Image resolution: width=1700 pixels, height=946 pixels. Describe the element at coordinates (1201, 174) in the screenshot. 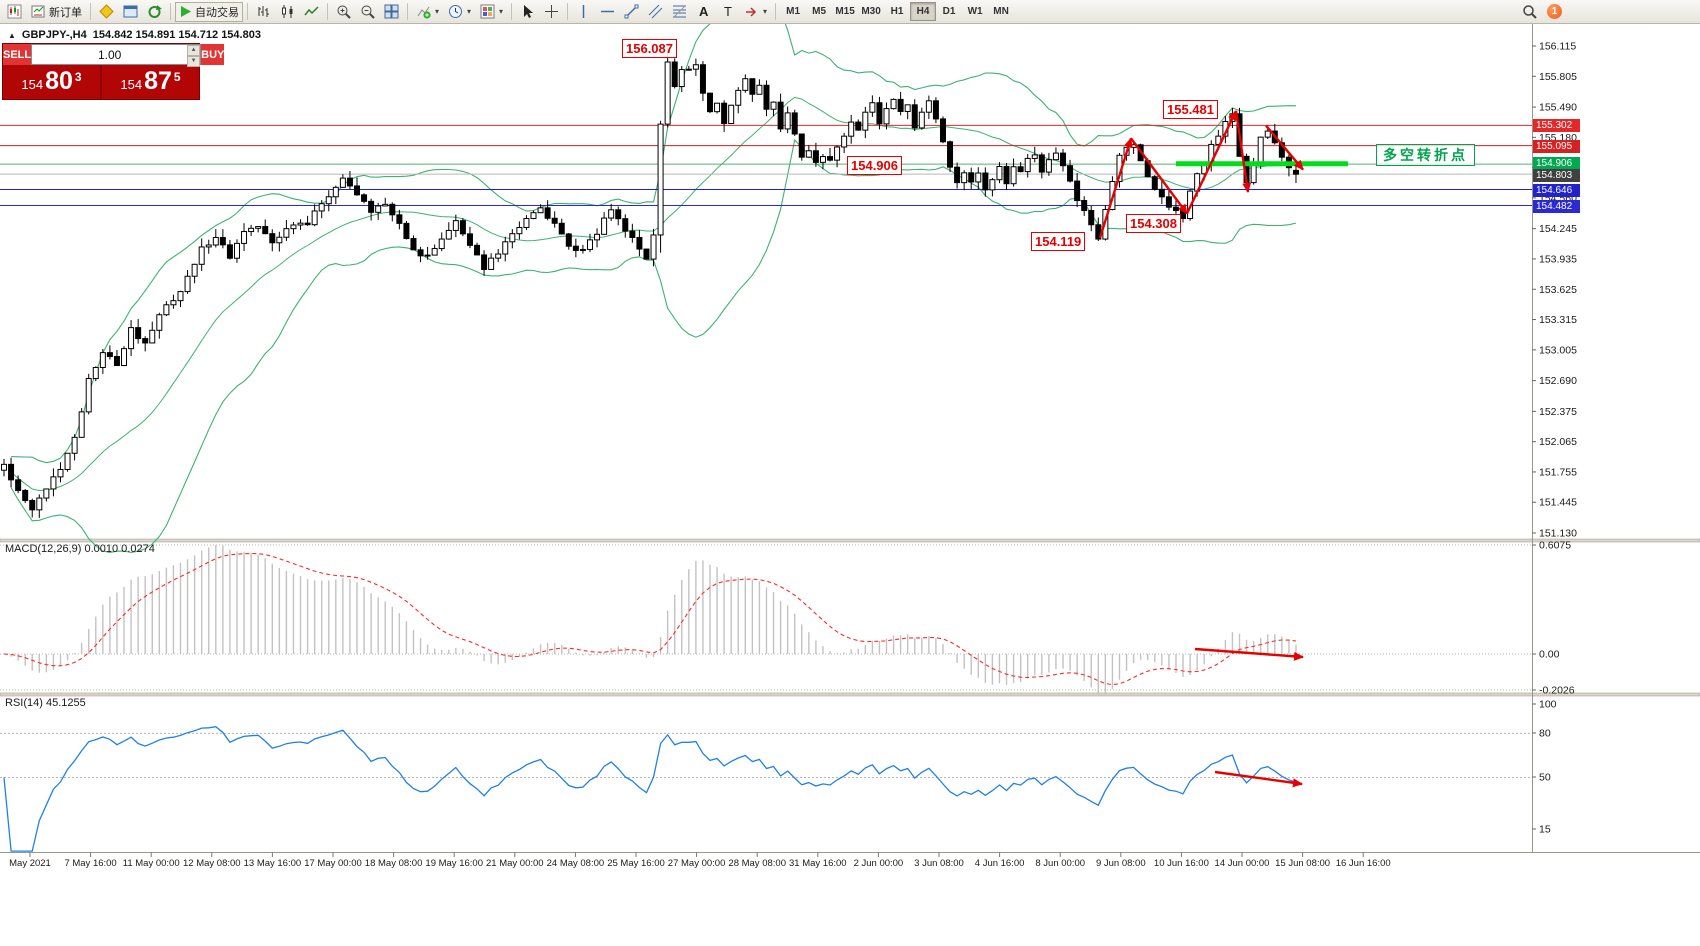

I see `trend-arrows-layer` at that location.